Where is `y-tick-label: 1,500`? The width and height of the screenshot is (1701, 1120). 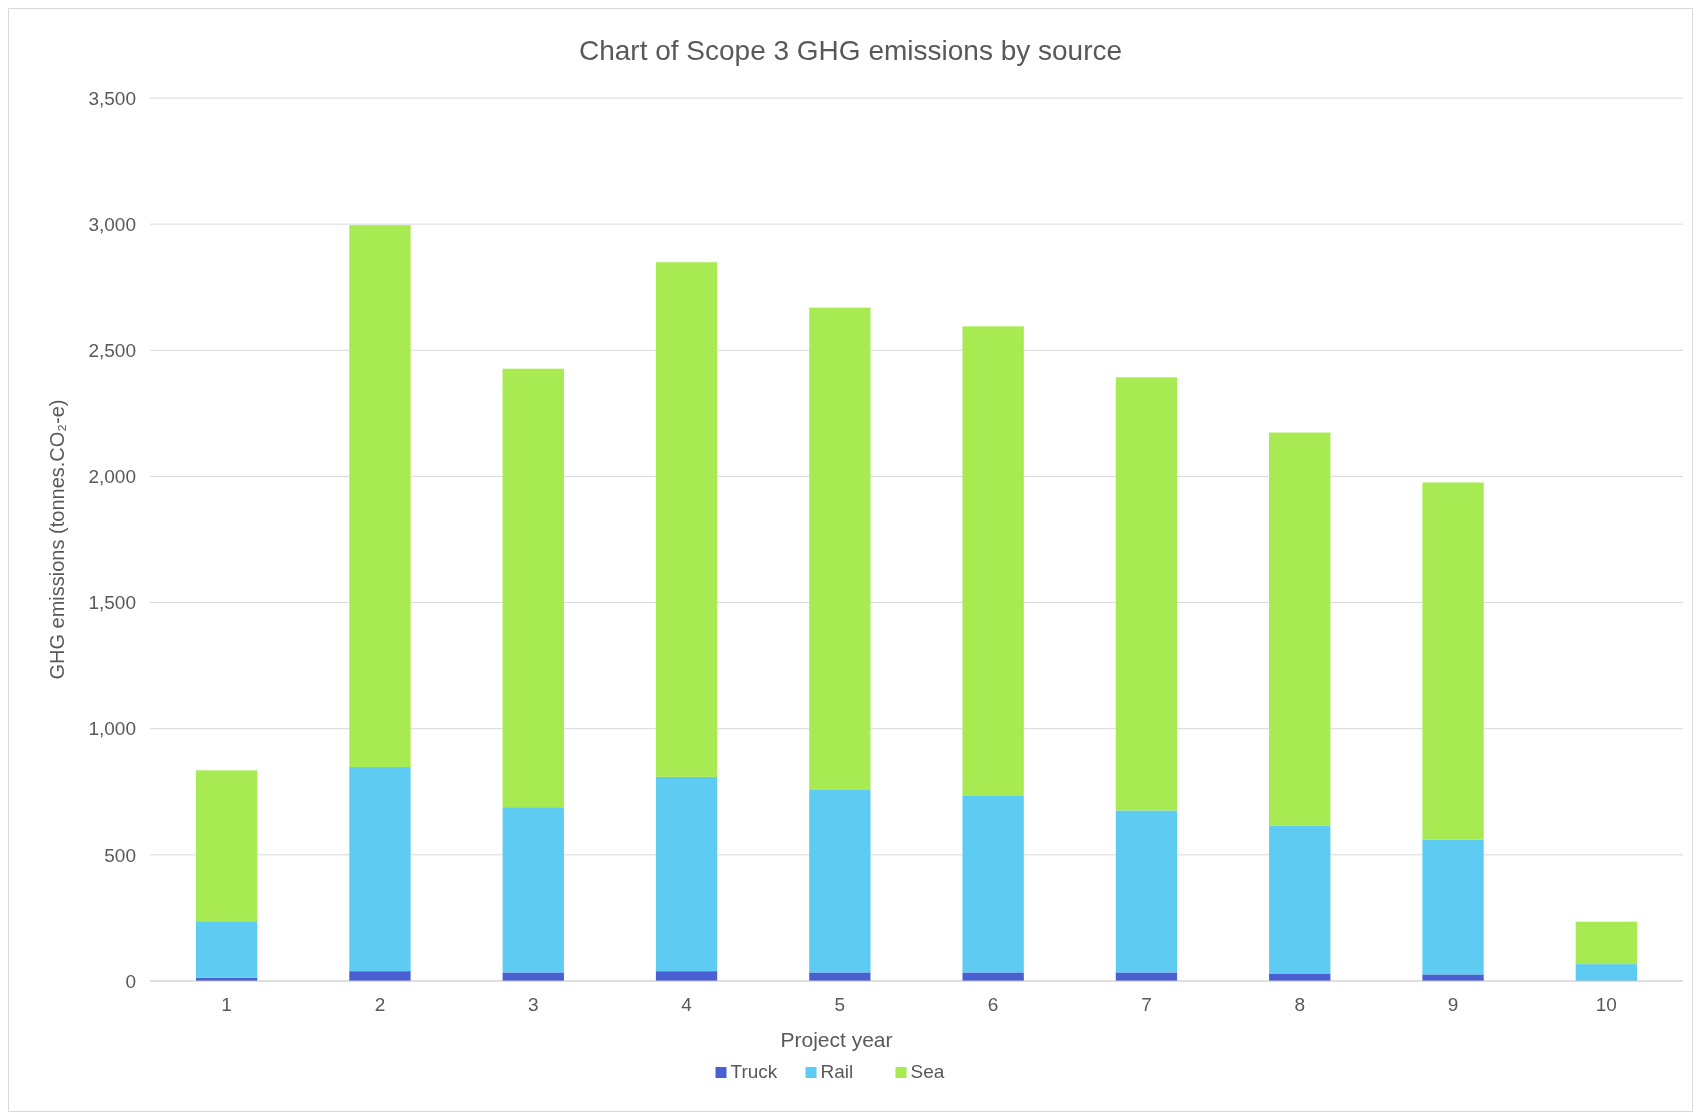 y-tick-label: 1,500 is located at coordinates (112, 603).